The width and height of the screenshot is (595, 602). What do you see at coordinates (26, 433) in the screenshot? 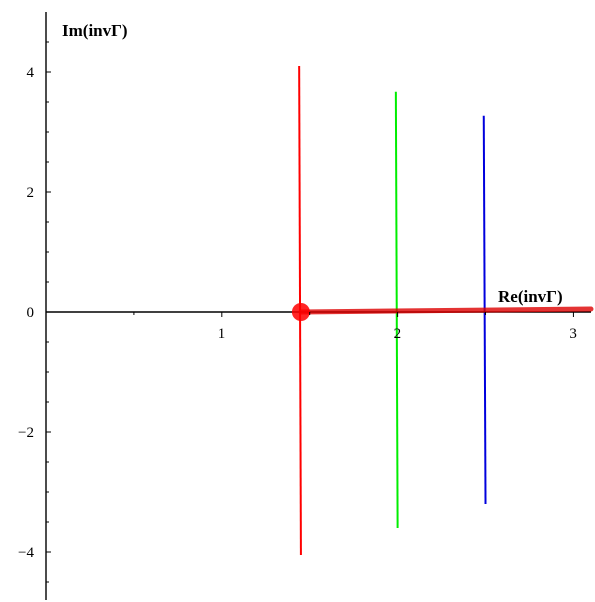
I see `y-tick-label: −2` at bounding box center [26, 433].